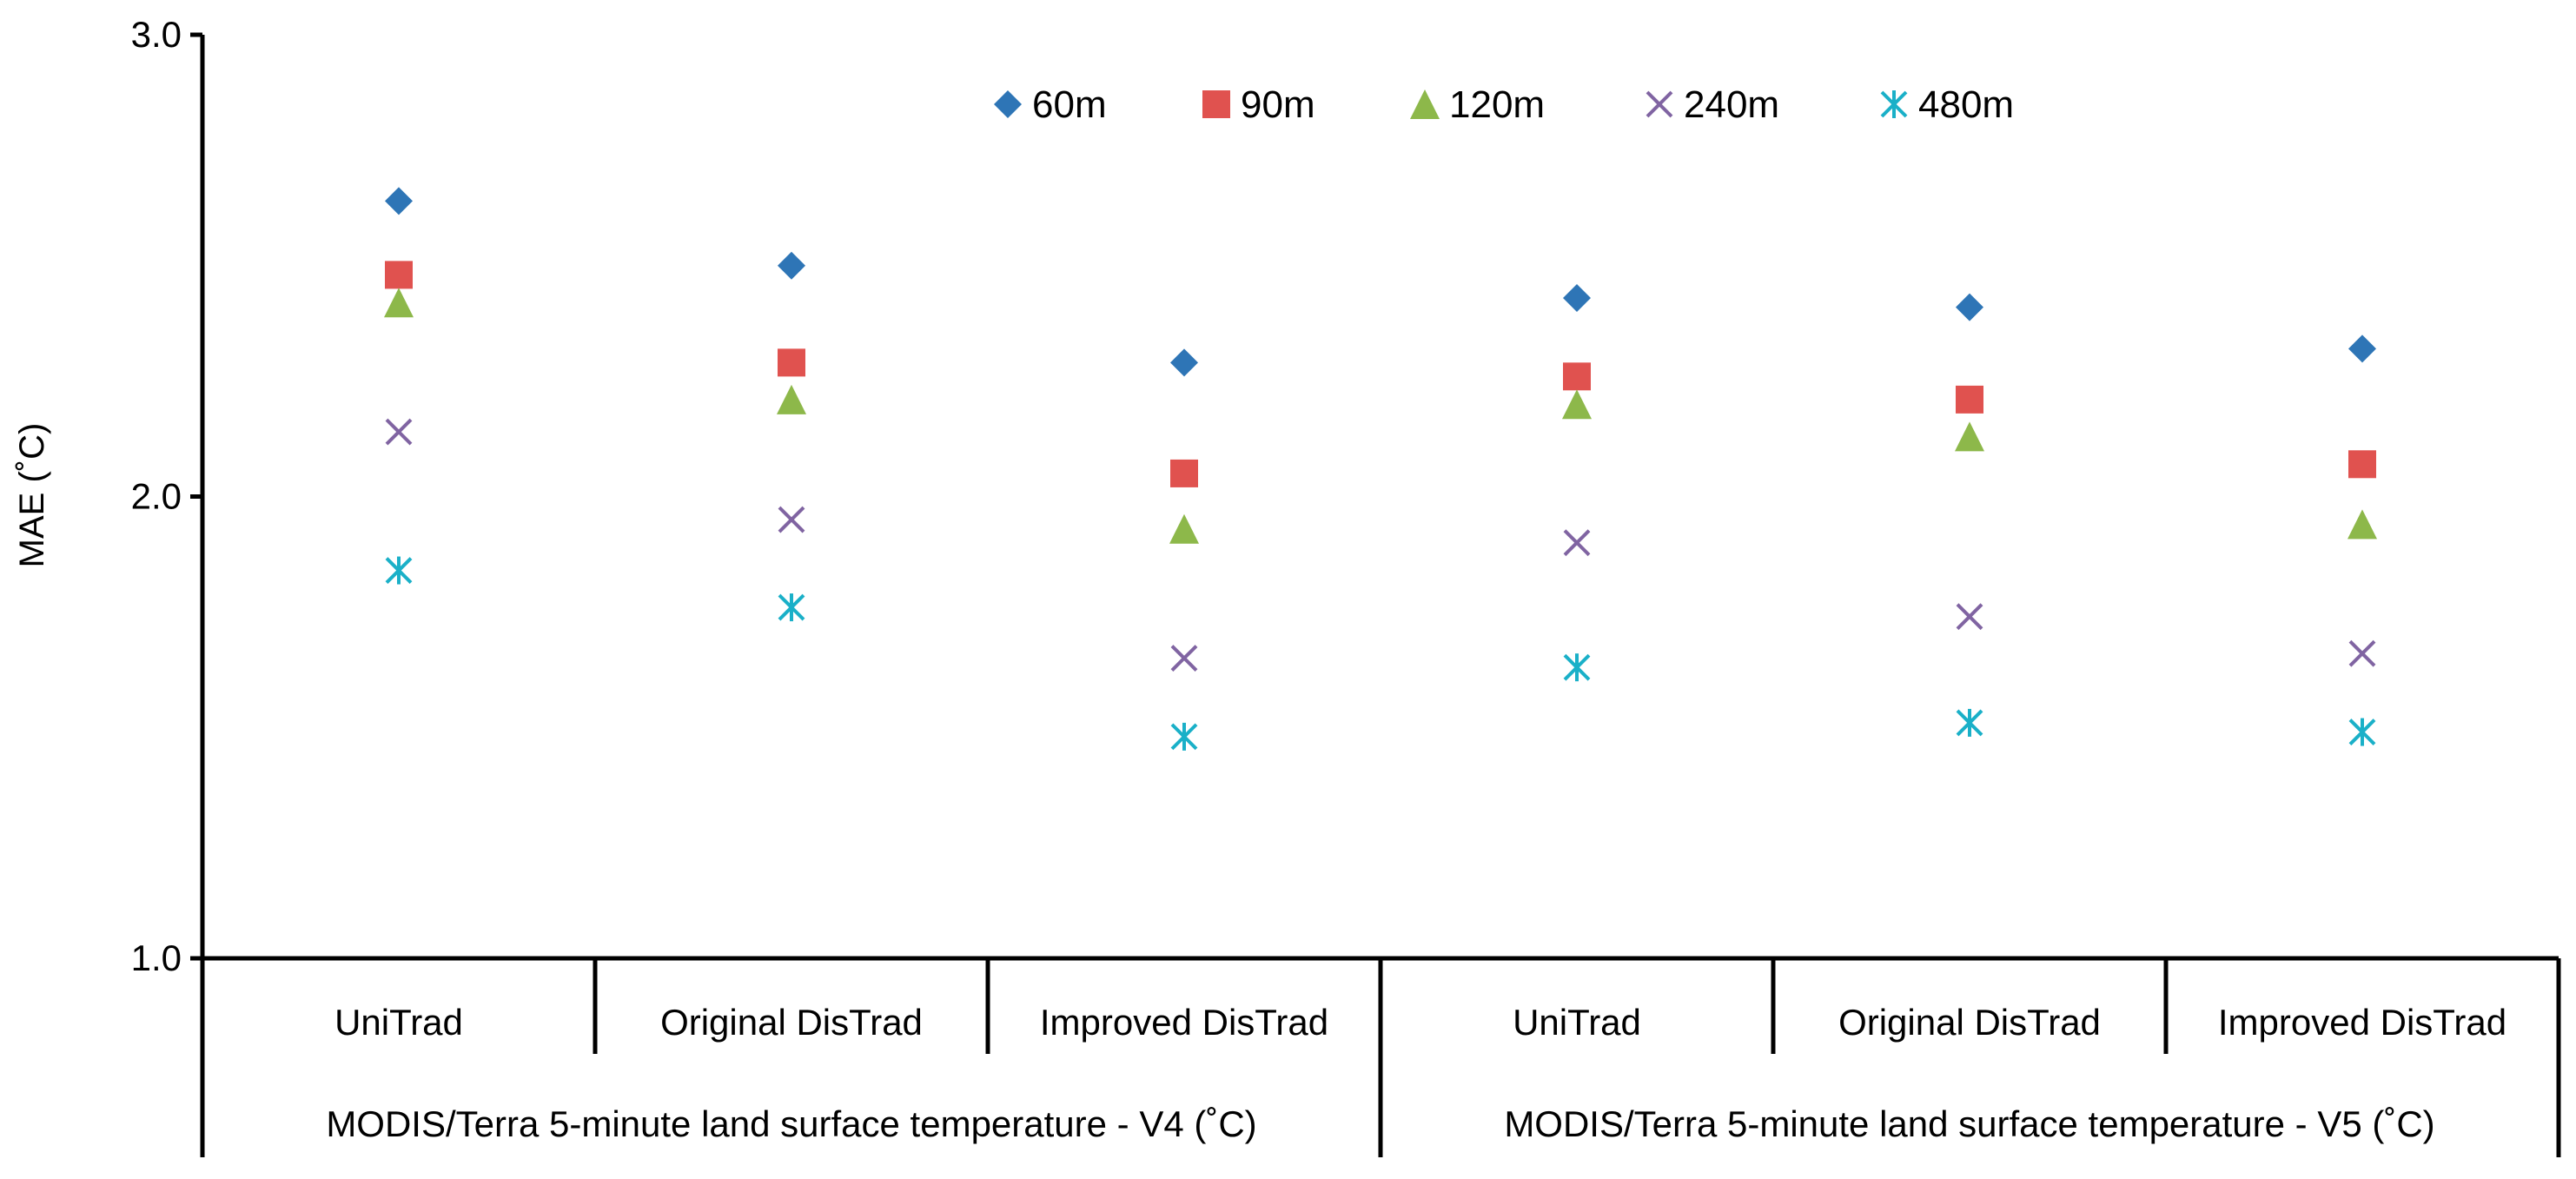 The height and width of the screenshot is (1179, 2576). What do you see at coordinates (1216, 104) in the screenshot?
I see `legend-marker-90m` at bounding box center [1216, 104].